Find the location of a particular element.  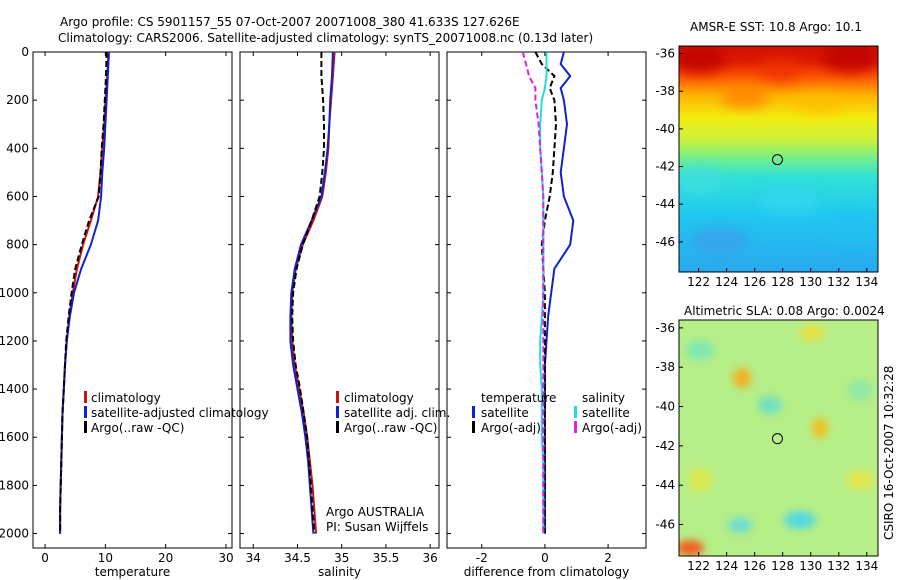

legend-title-temperature: temperature is located at coordinates (518, 398).